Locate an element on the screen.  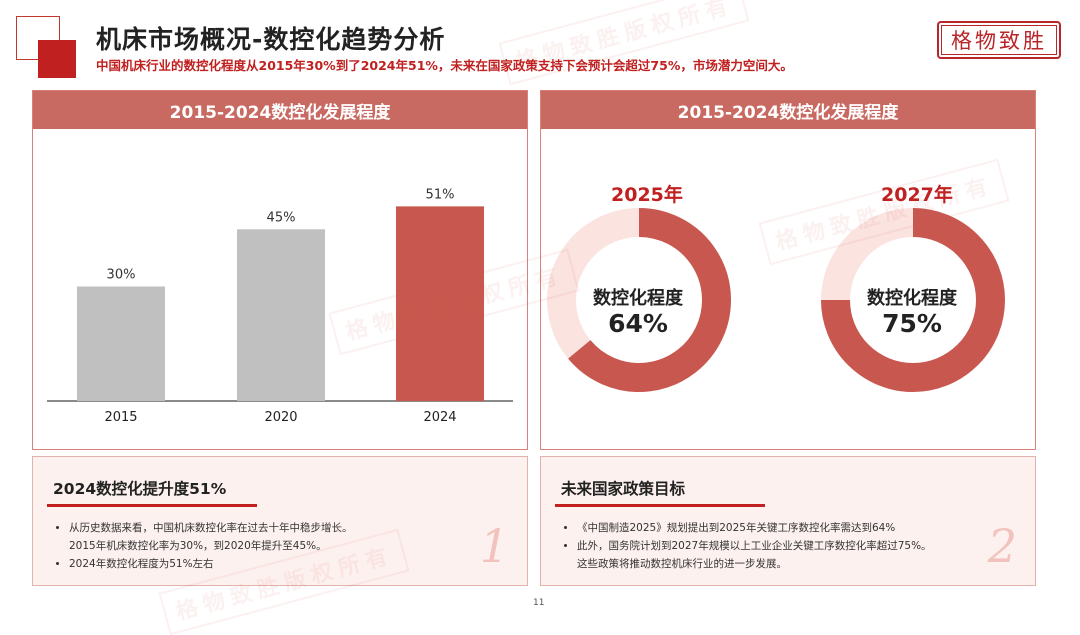
bar-chart-panel-title: 2015-2024数控化发展程度 is located at coordinates (280, 110).